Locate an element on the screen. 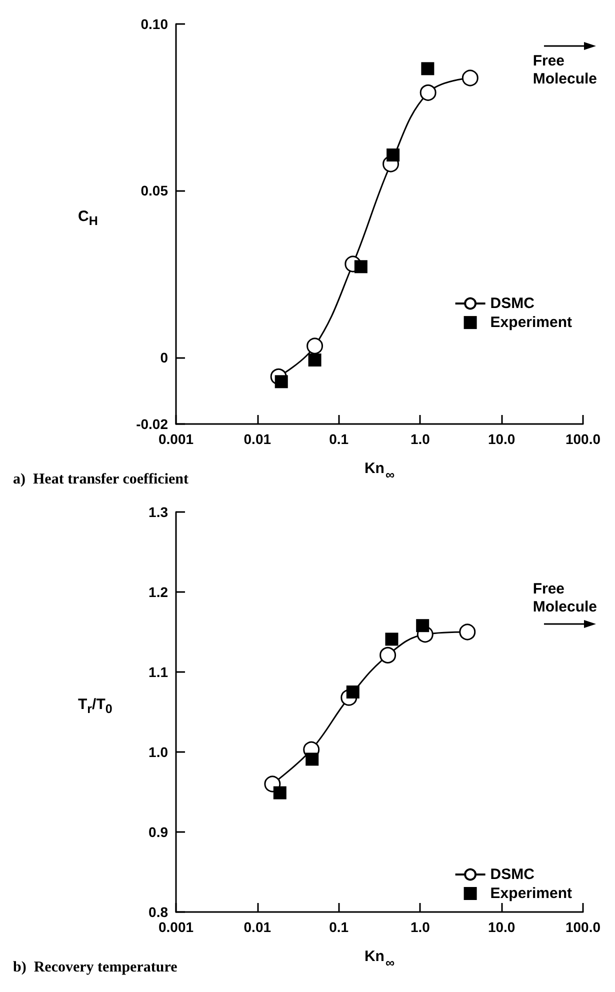  y-tick-label: 0.10 is located at coordinates (154, 24).